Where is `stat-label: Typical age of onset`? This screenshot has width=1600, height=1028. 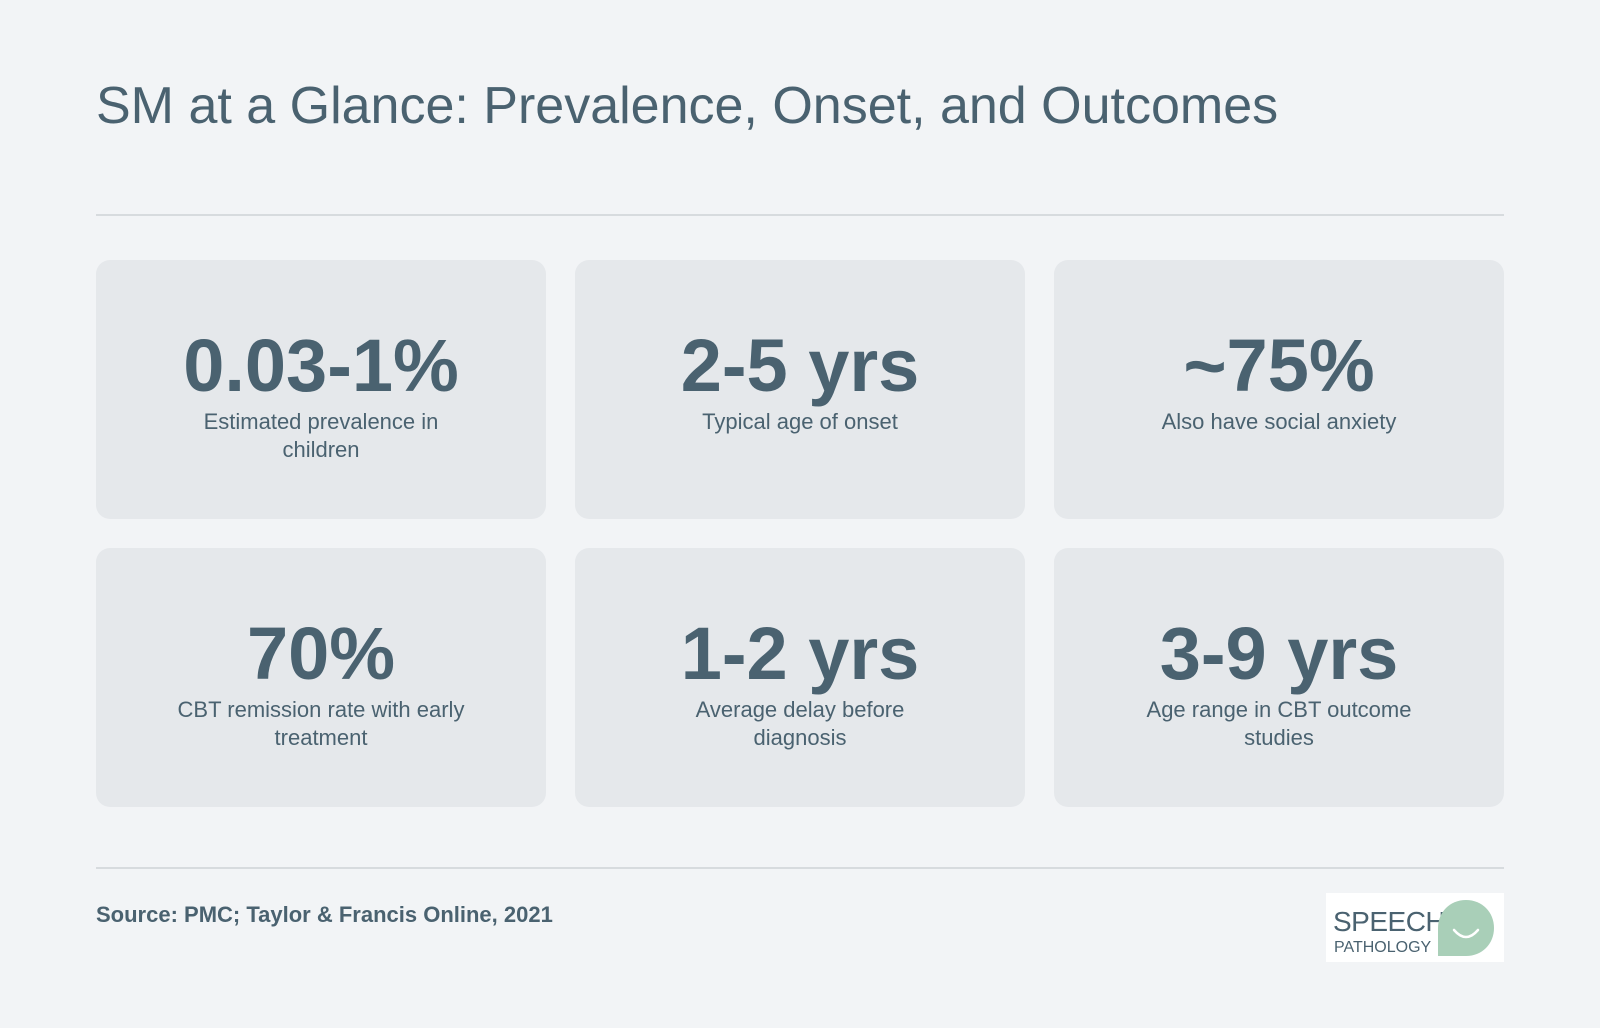 stat-label: Typical age of onset is located at coordinates (800, 421).